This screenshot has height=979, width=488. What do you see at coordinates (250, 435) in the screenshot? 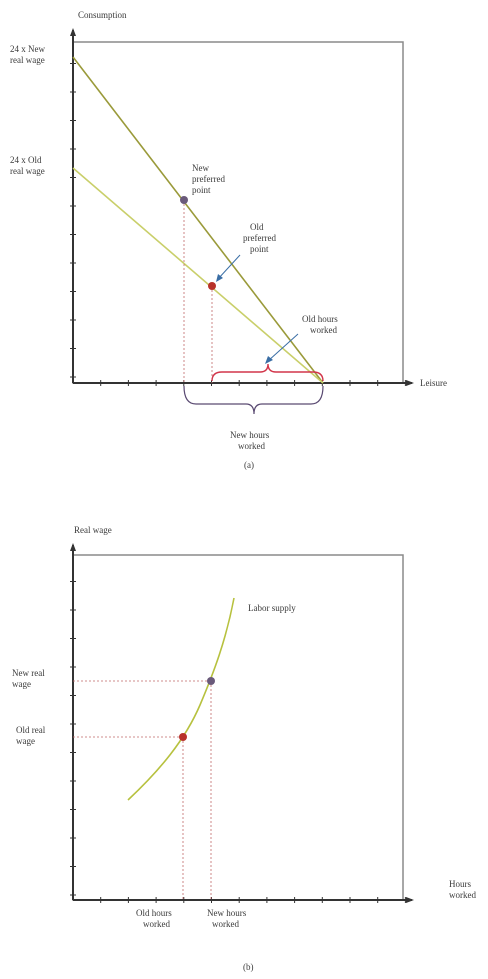
I see `panel-a-new-hours-label-line1: New hours` at bounding box center [250, 435].